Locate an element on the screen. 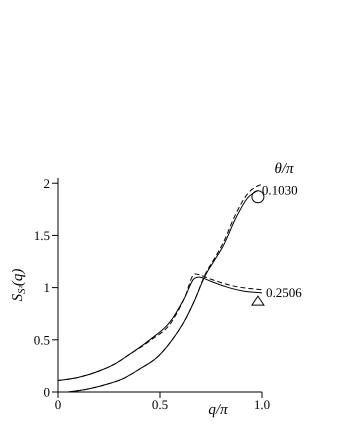 The width and height of the screenshot is (340, 440). y-tick-label: 1.5 is located at coordinates (42, 236).